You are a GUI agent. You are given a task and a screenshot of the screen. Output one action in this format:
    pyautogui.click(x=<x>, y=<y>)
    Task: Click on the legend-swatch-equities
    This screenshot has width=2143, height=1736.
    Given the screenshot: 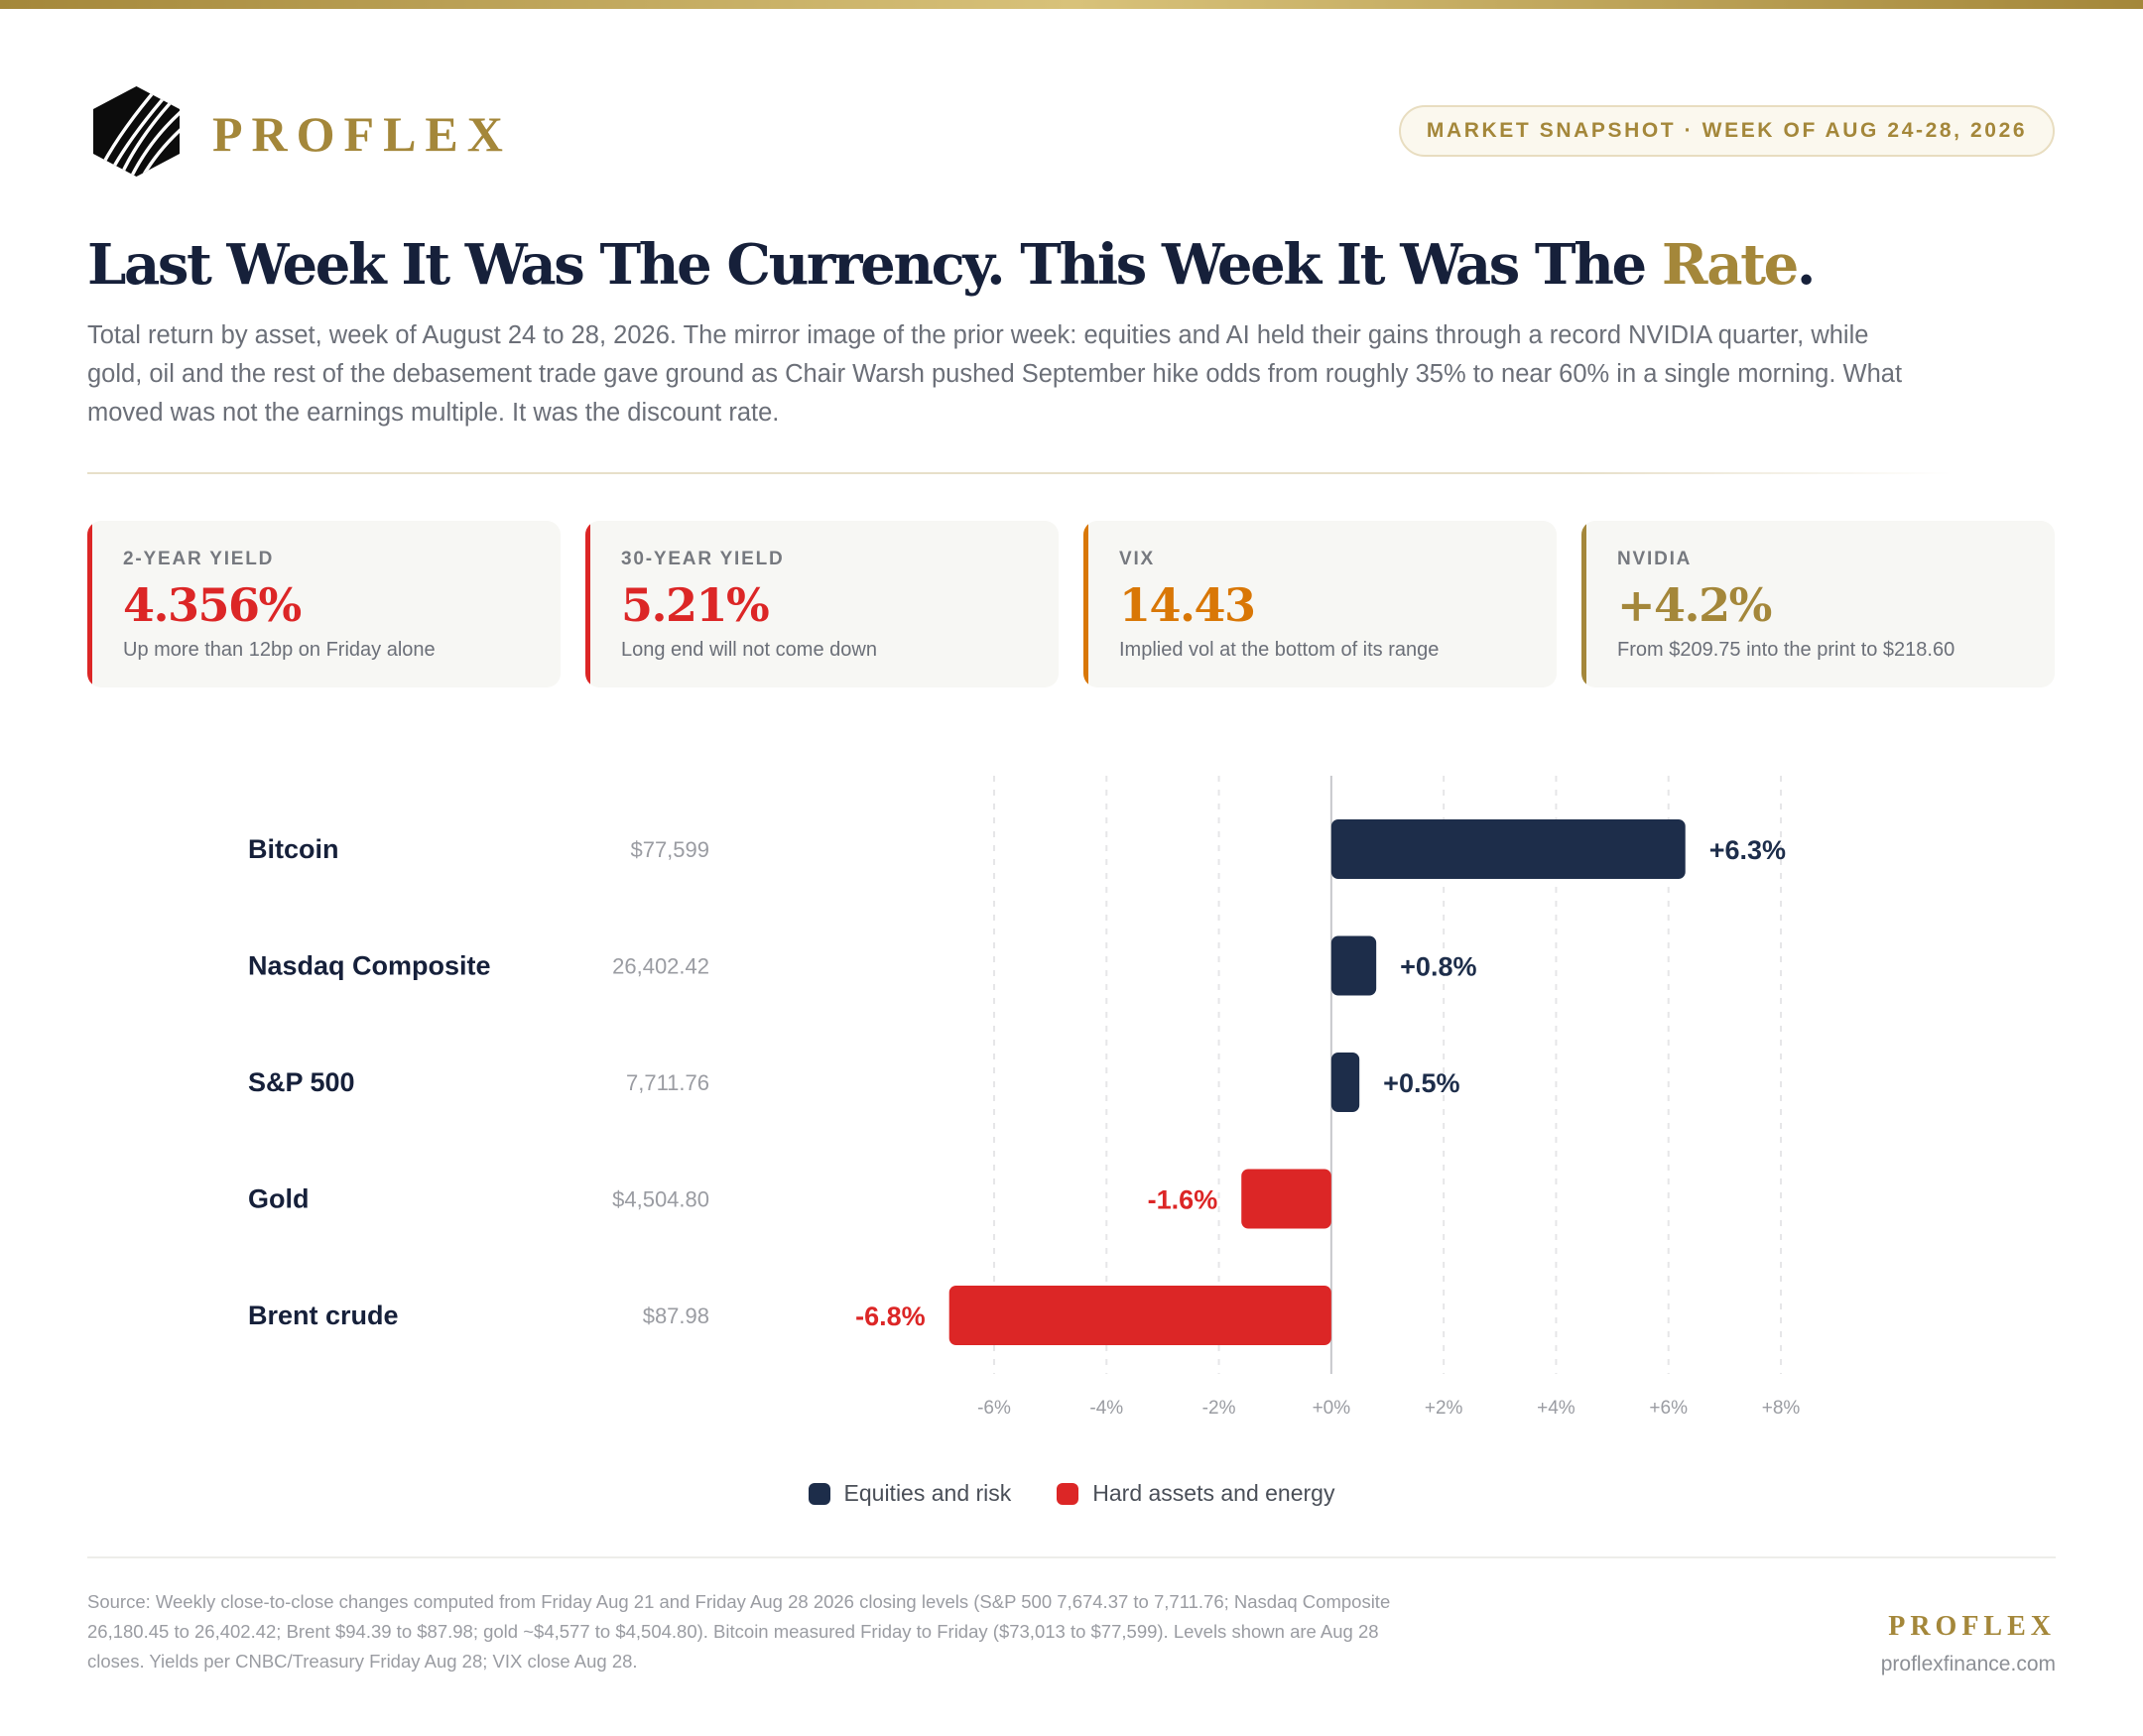 What is the action you would take?
    pyautogui.click(x=819, y=1493)
    